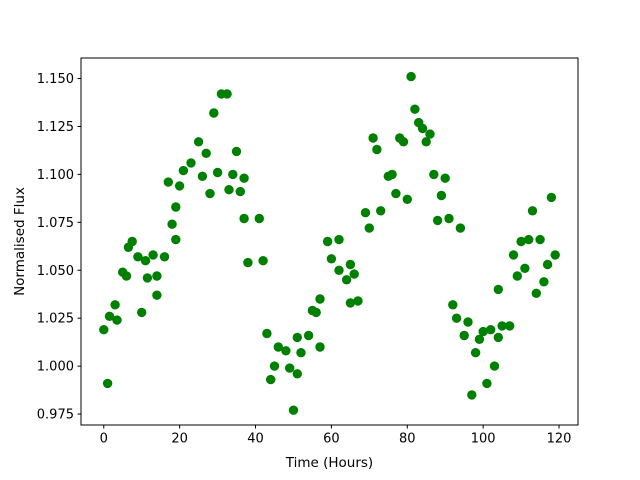 The height and width of the screenshot is (480, 640). I want to click on x-tick-label: 120, so click(559, 439).